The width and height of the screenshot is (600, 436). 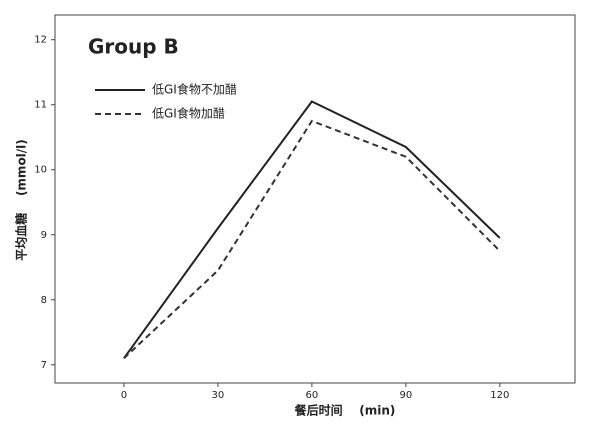 I want to click on y-tick-label: 8, so click(x=44, y=300).